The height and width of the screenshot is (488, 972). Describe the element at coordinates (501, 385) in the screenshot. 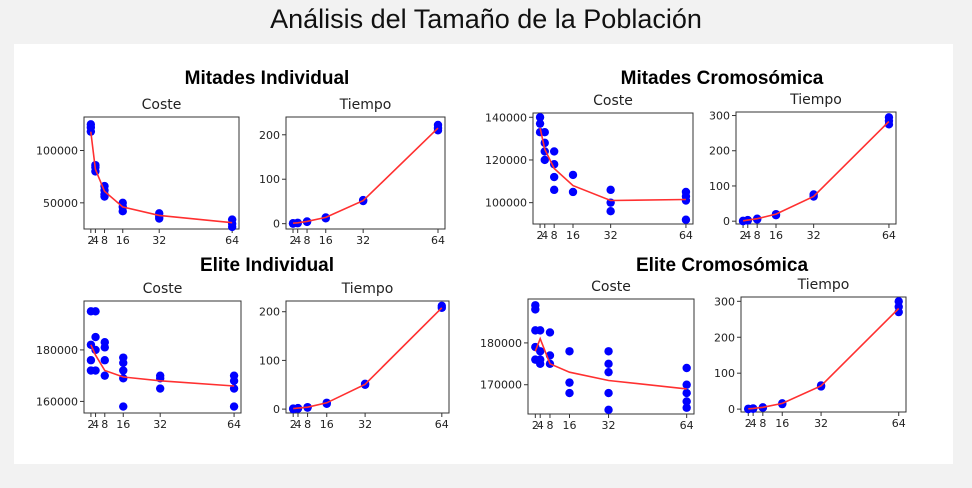

I see `y-tick-label: 170000` at that location.